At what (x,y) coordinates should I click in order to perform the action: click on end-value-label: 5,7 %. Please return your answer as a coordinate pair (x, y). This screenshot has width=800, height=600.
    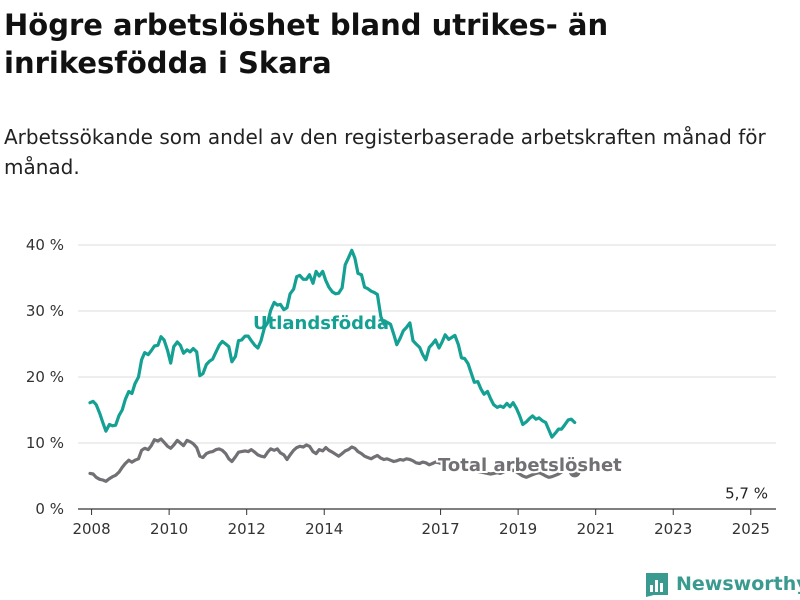
    Looking at the image, I should click on (746, 493).